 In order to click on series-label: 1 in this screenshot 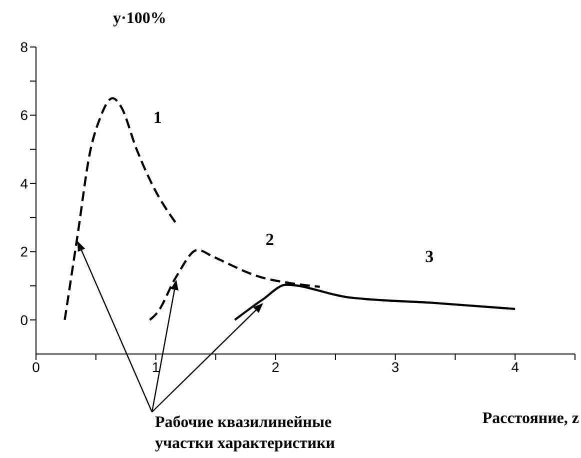, I will do `click(157, 118)`.